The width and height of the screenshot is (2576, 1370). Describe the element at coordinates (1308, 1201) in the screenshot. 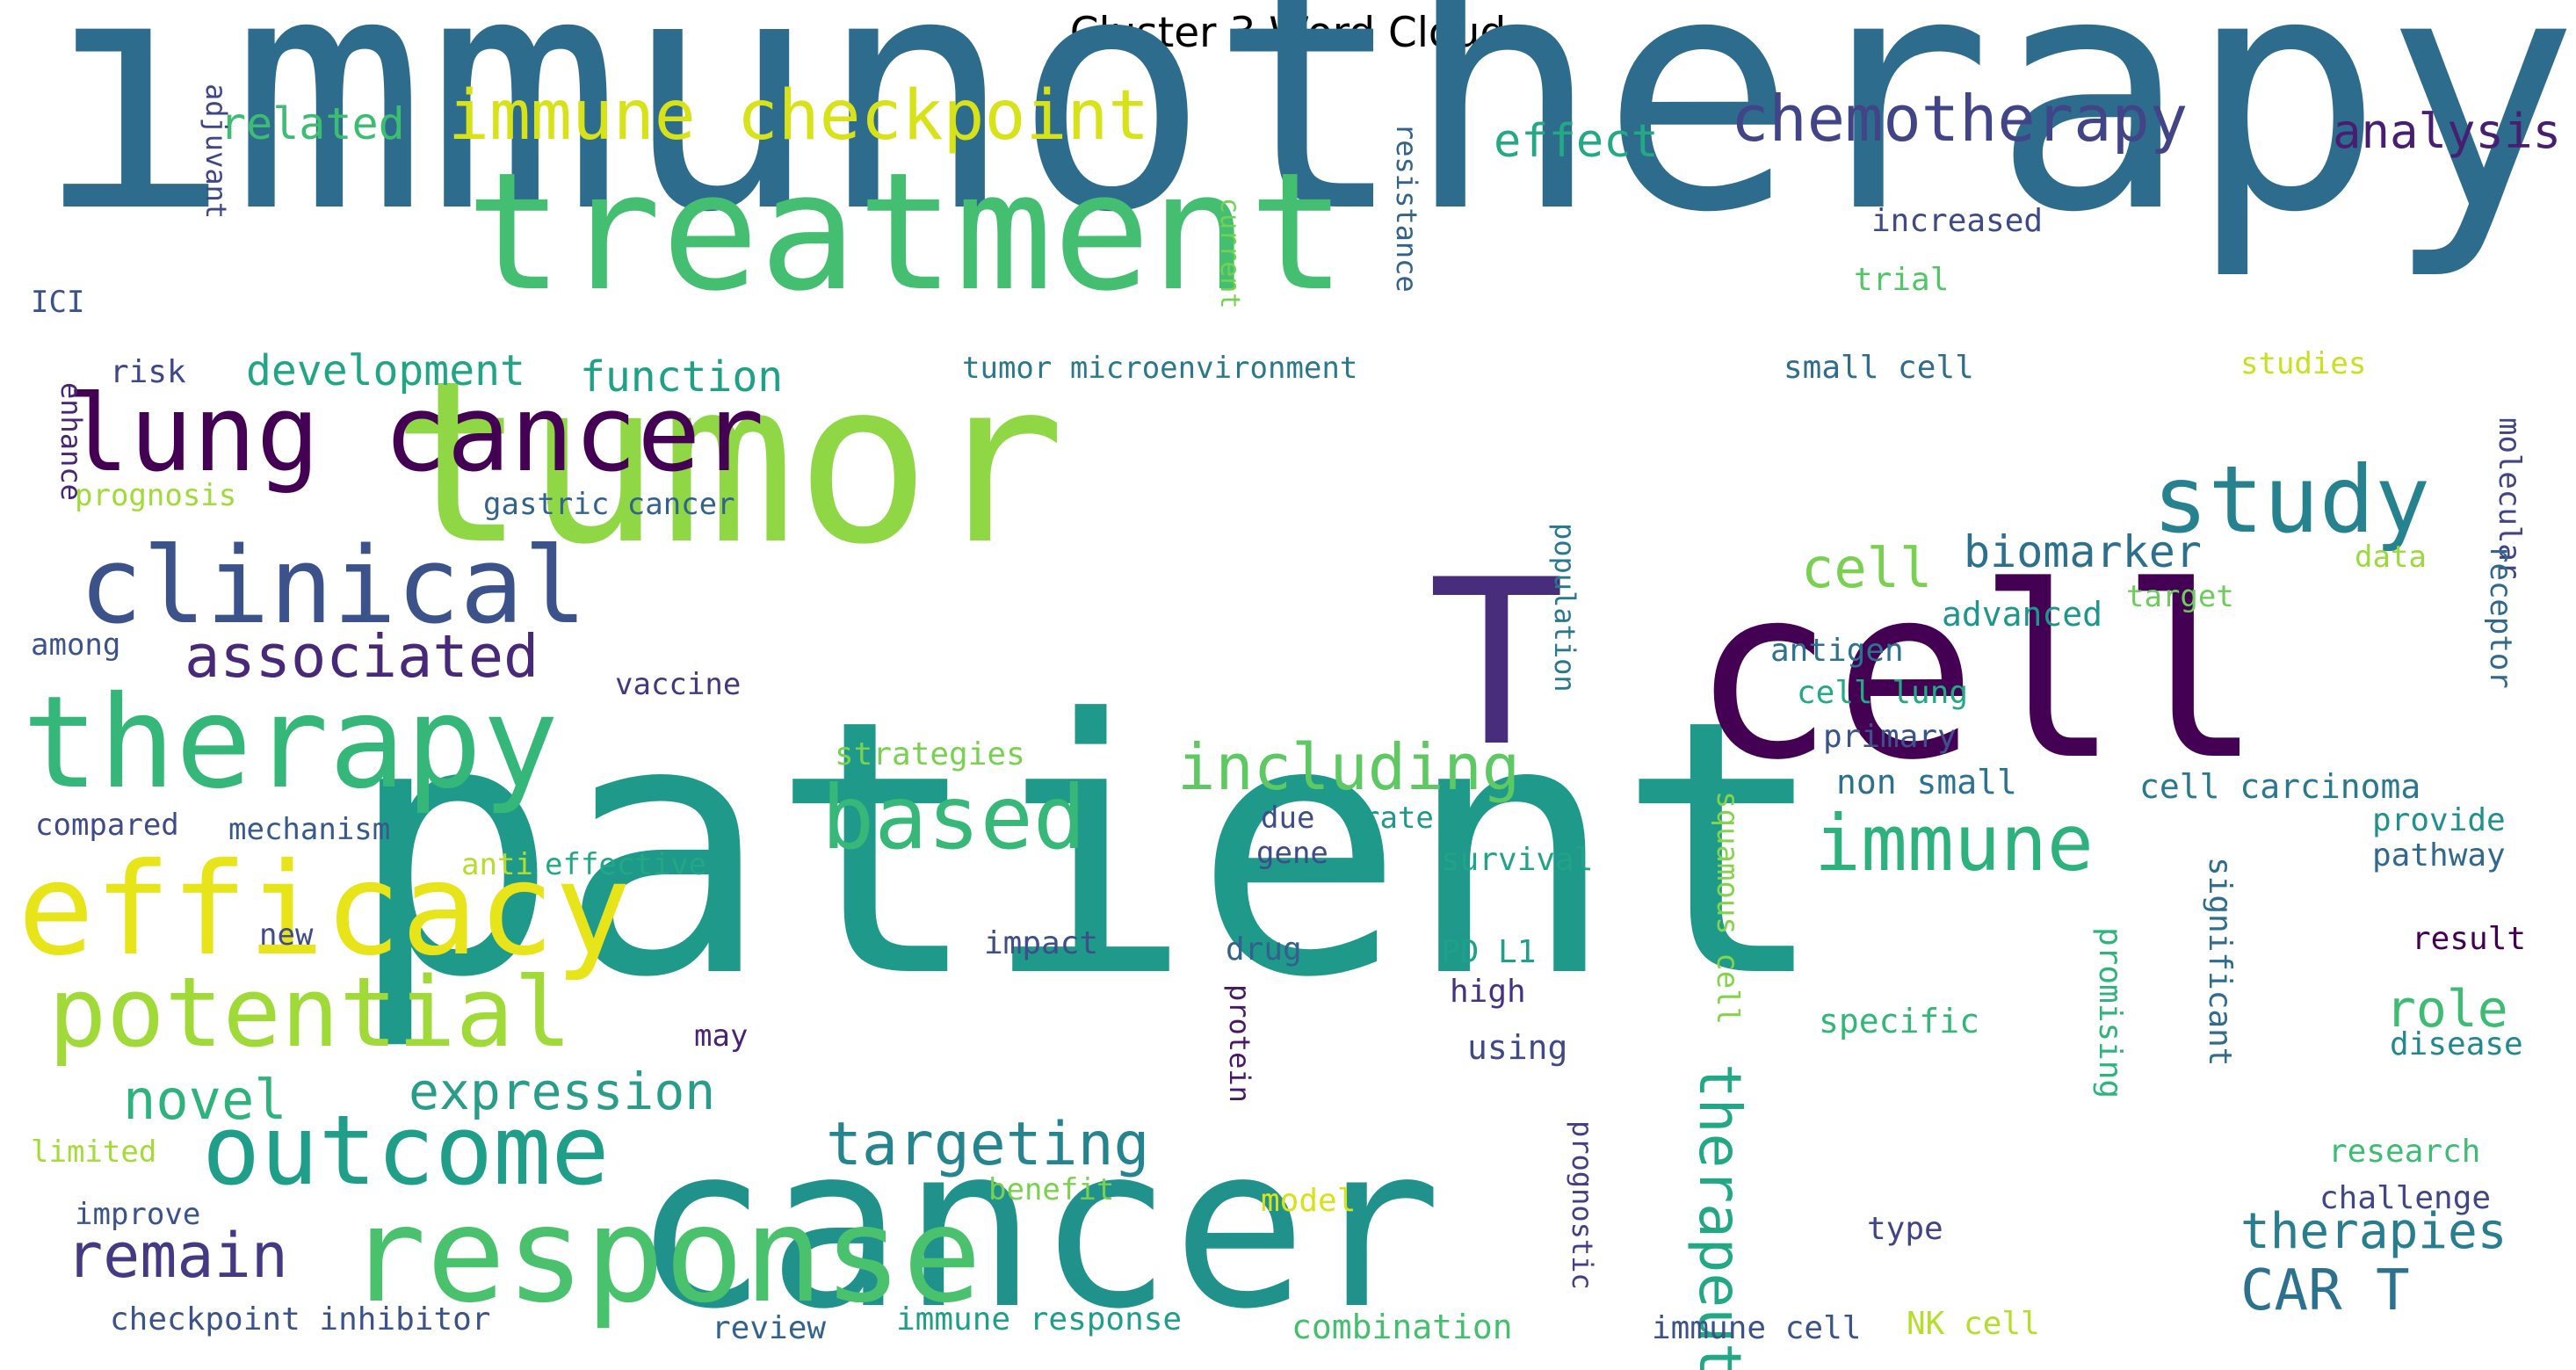

I see `word-model: model` at that location.